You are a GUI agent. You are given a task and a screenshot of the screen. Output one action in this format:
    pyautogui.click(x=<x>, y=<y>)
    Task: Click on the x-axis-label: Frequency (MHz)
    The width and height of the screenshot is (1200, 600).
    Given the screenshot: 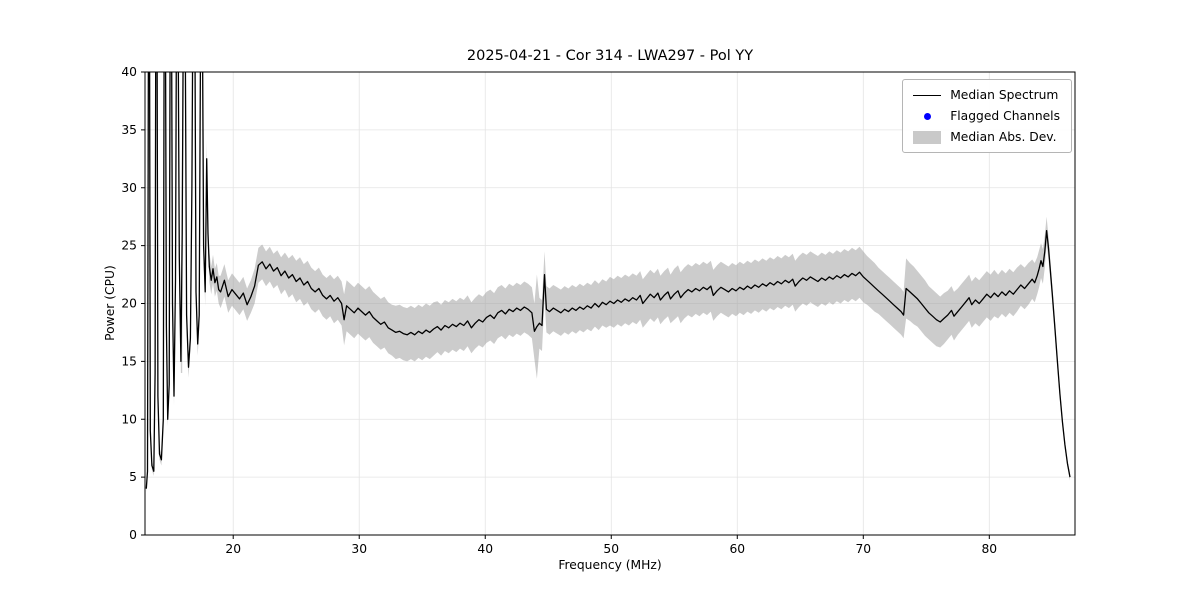 What is the action you would take?
    pyautogui.click(x=610, y=565)
    